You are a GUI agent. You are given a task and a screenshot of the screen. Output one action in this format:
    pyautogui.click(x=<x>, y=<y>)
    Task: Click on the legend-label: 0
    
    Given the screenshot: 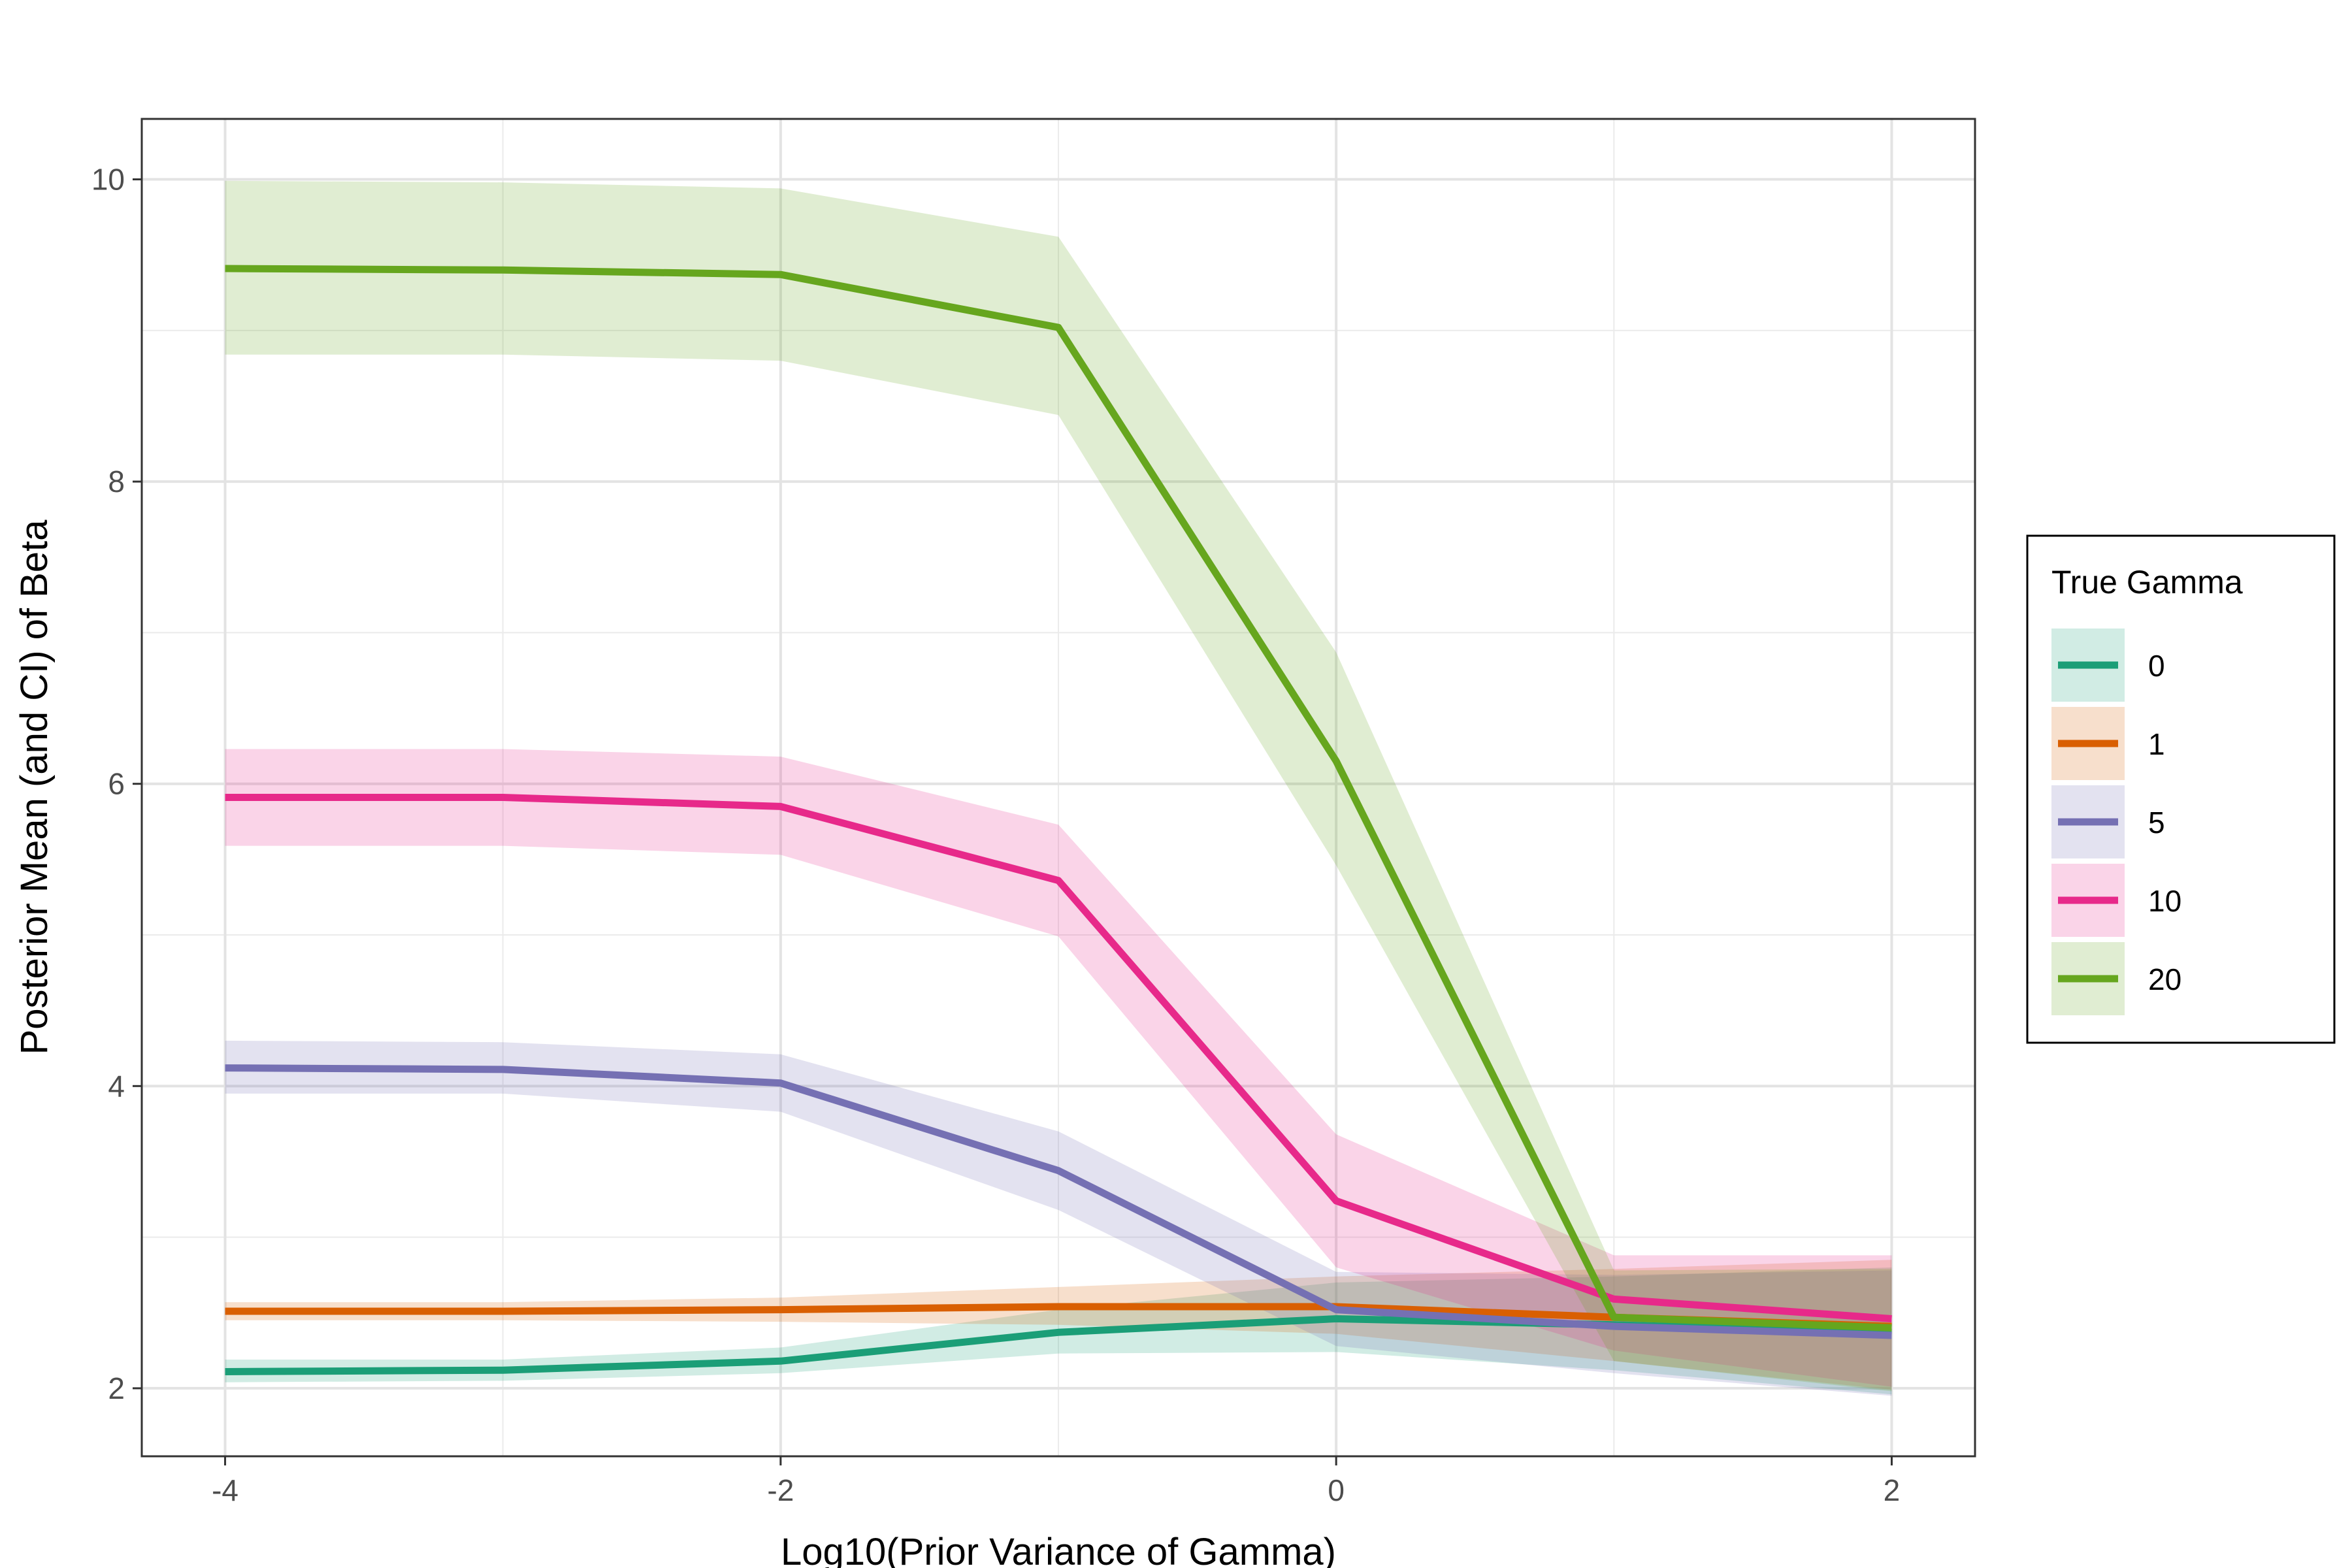 What is the action you would take?
    pyautogui.click(x=2156, y=666)
    